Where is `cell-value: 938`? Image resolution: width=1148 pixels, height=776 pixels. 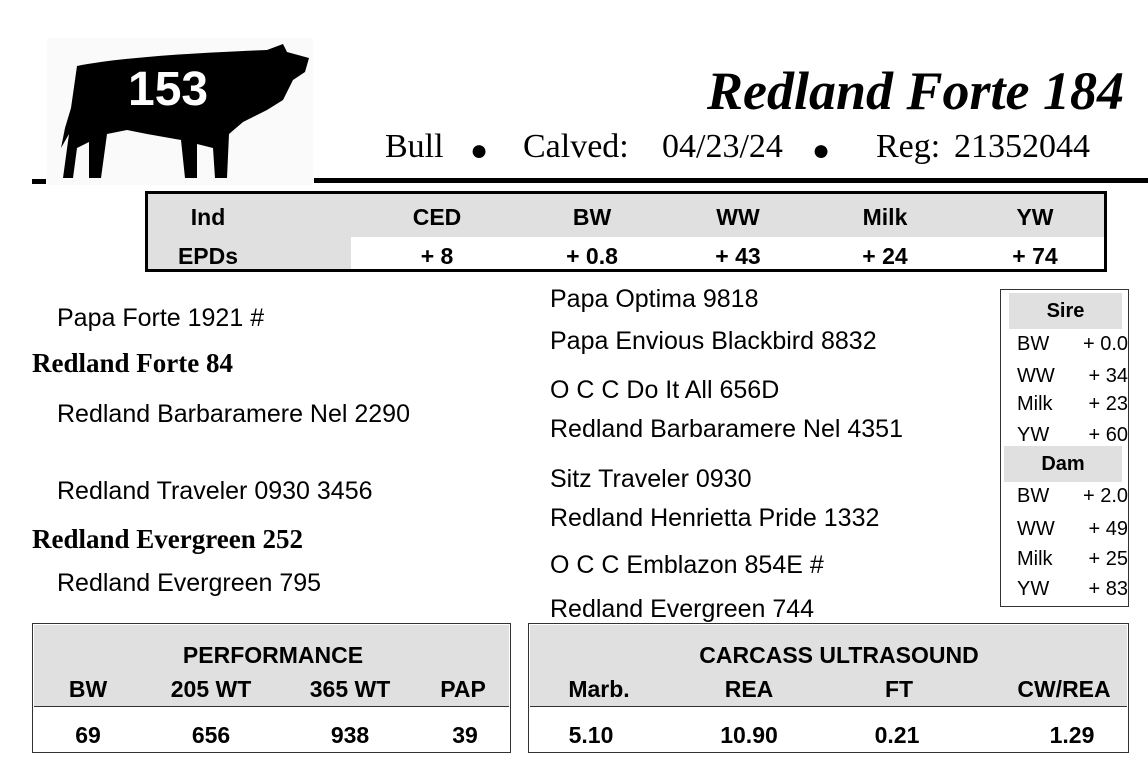 cell-value: 938 is located at coordinates (350, 735).